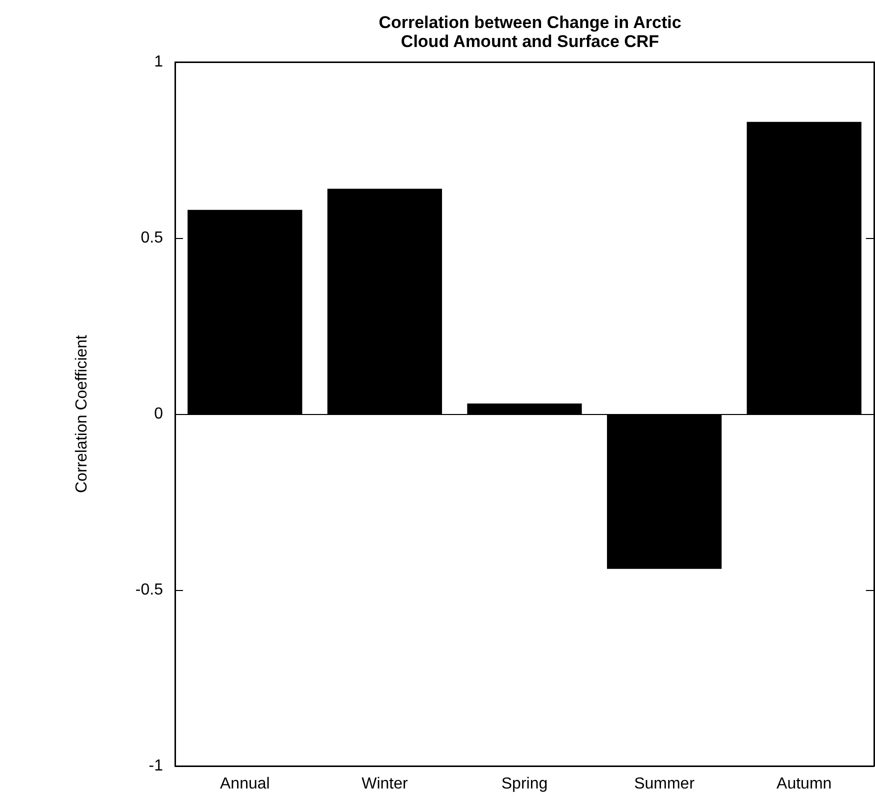  I want to click on x-tick-label: Autumn, so click(804, 784).